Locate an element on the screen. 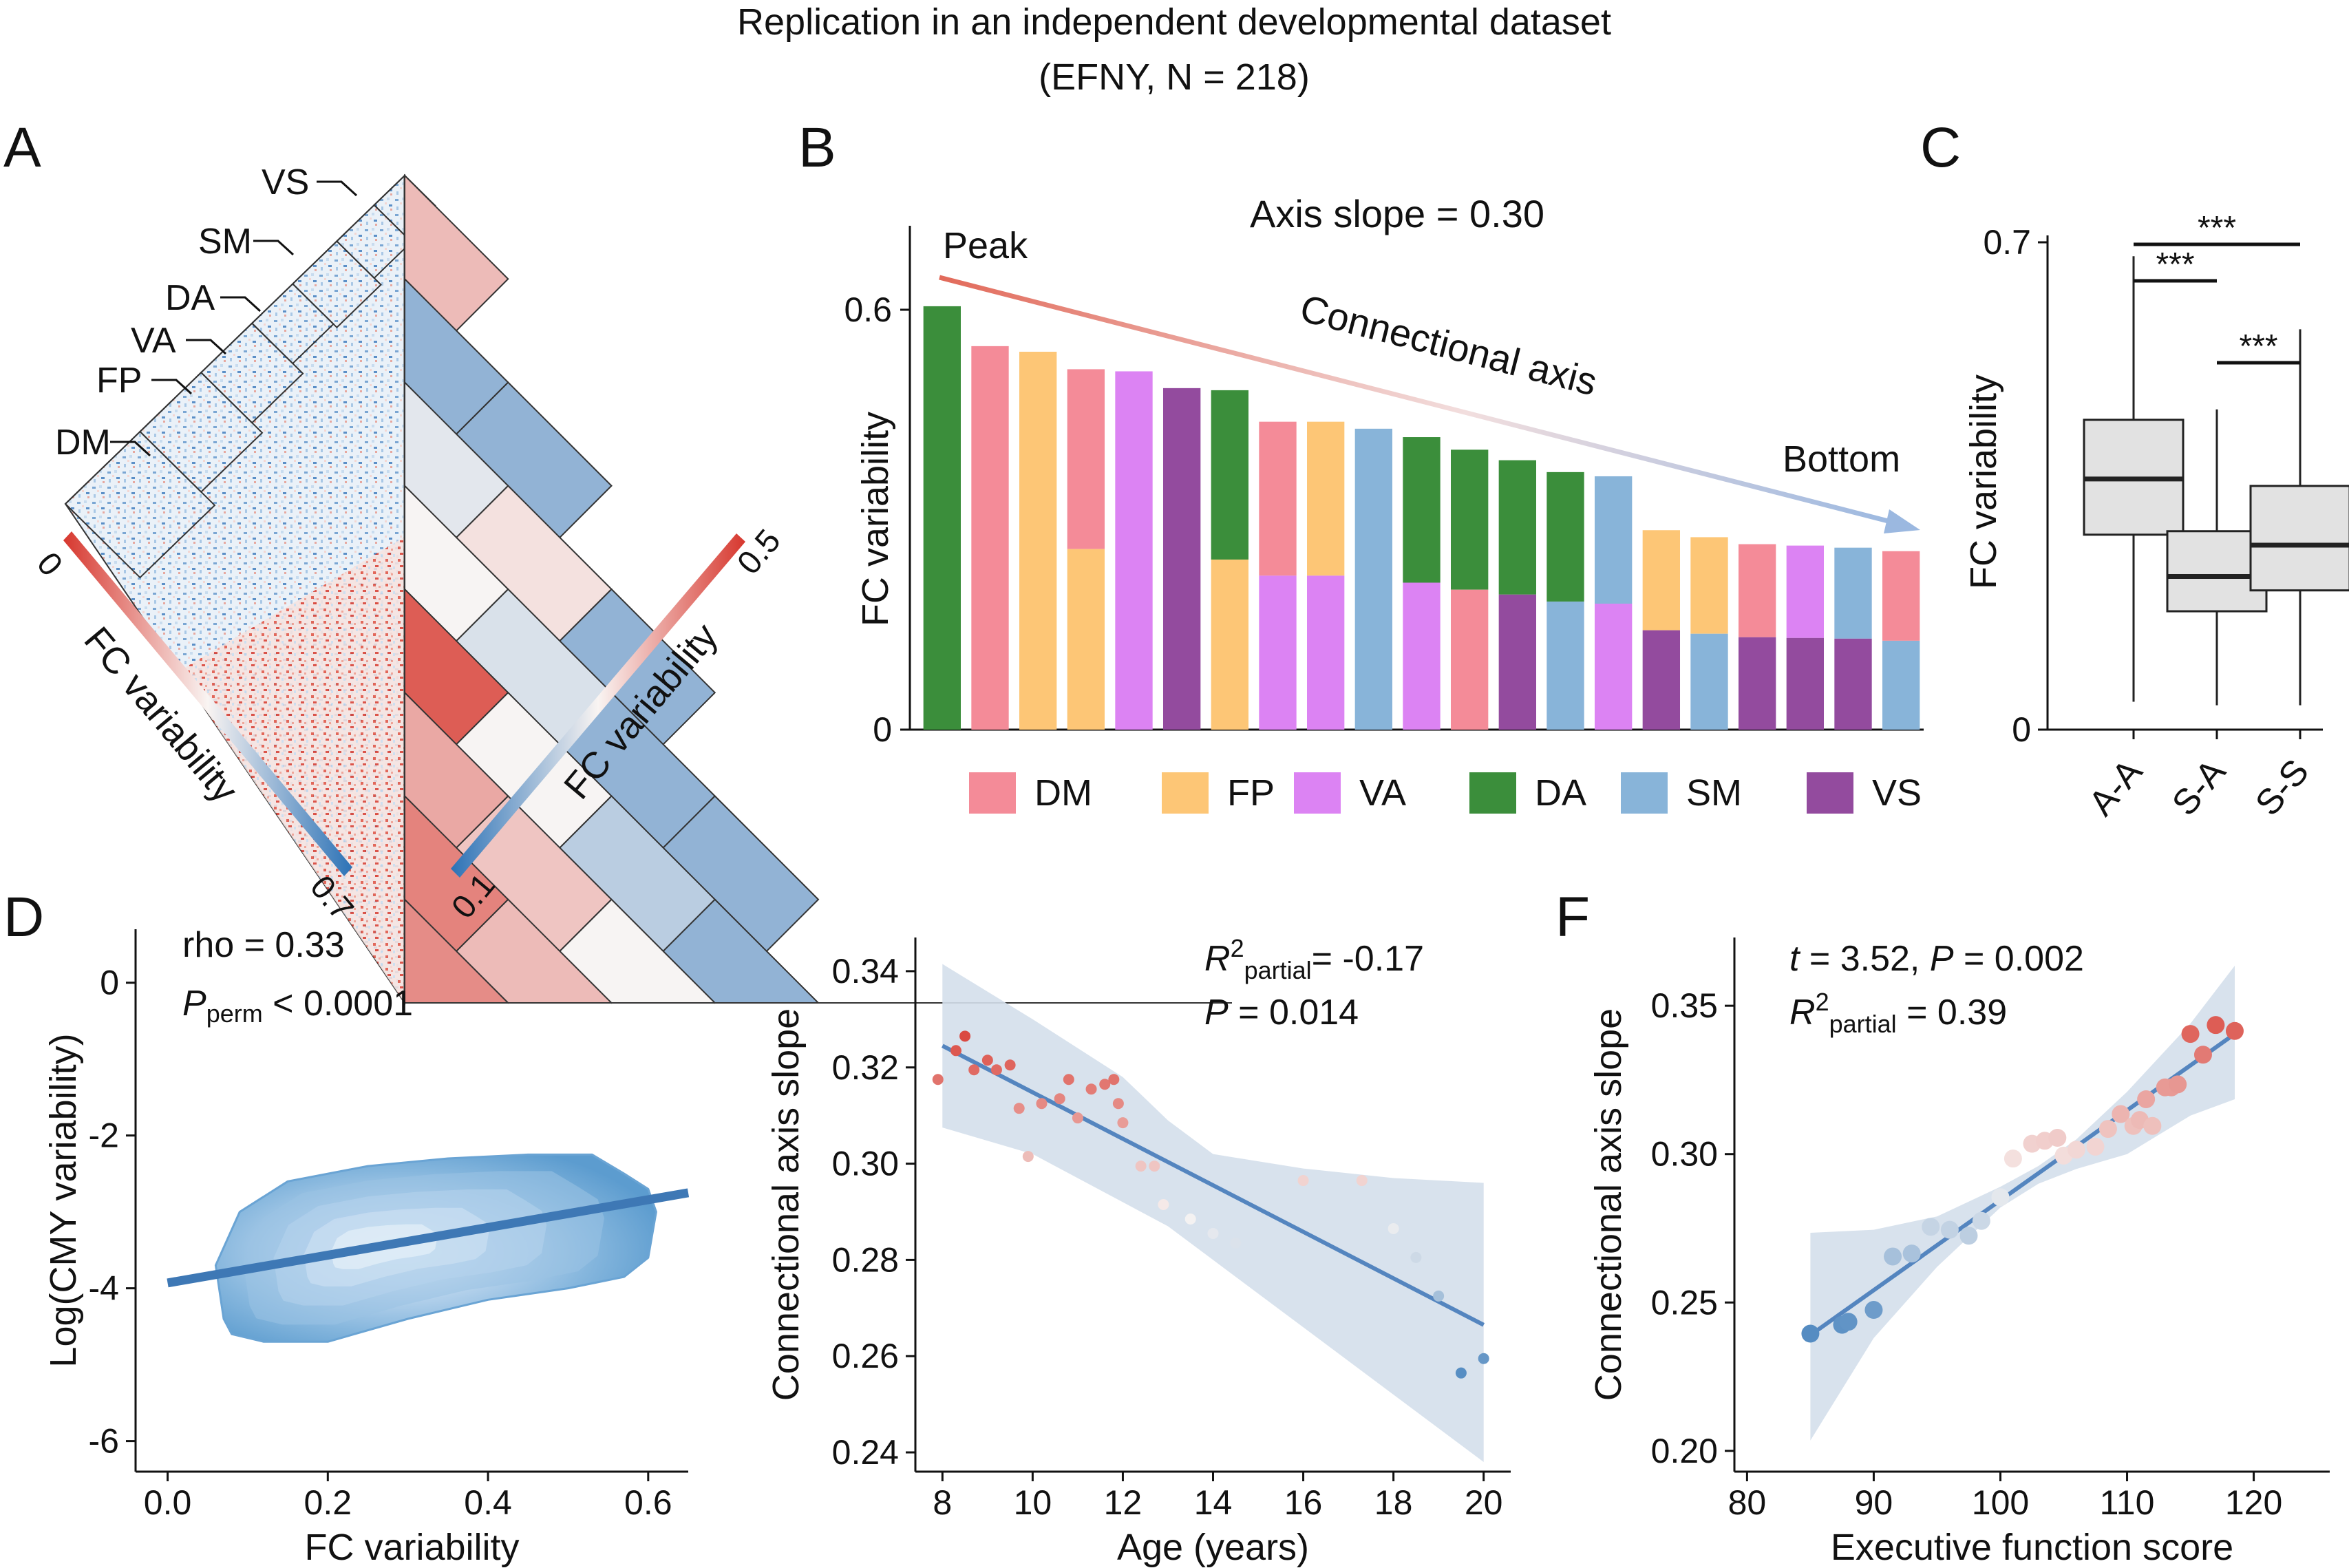 The image size is (2349, 1568). y-axis-label: Log(CMY variability) is located at coordinates (64, 1200).